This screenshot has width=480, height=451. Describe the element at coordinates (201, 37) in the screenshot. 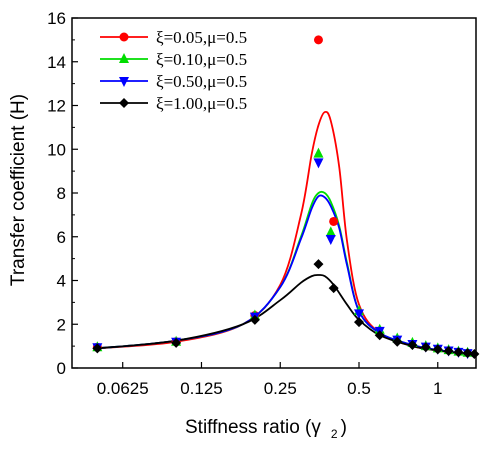

I see `legend-label-1: ξ=0.05,μ=0.5` at that location.